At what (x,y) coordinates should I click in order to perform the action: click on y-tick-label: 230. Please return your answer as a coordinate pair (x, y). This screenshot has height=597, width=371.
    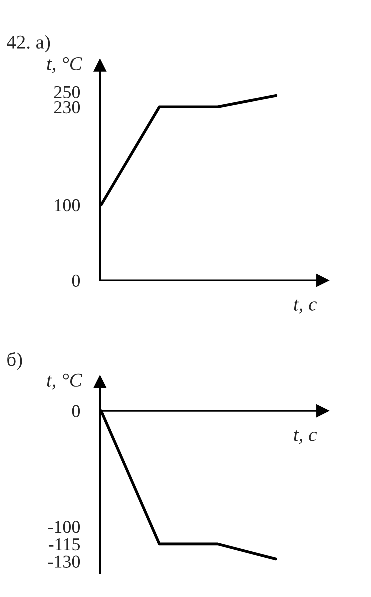
    Looking at the image, I should click on (67, 107).